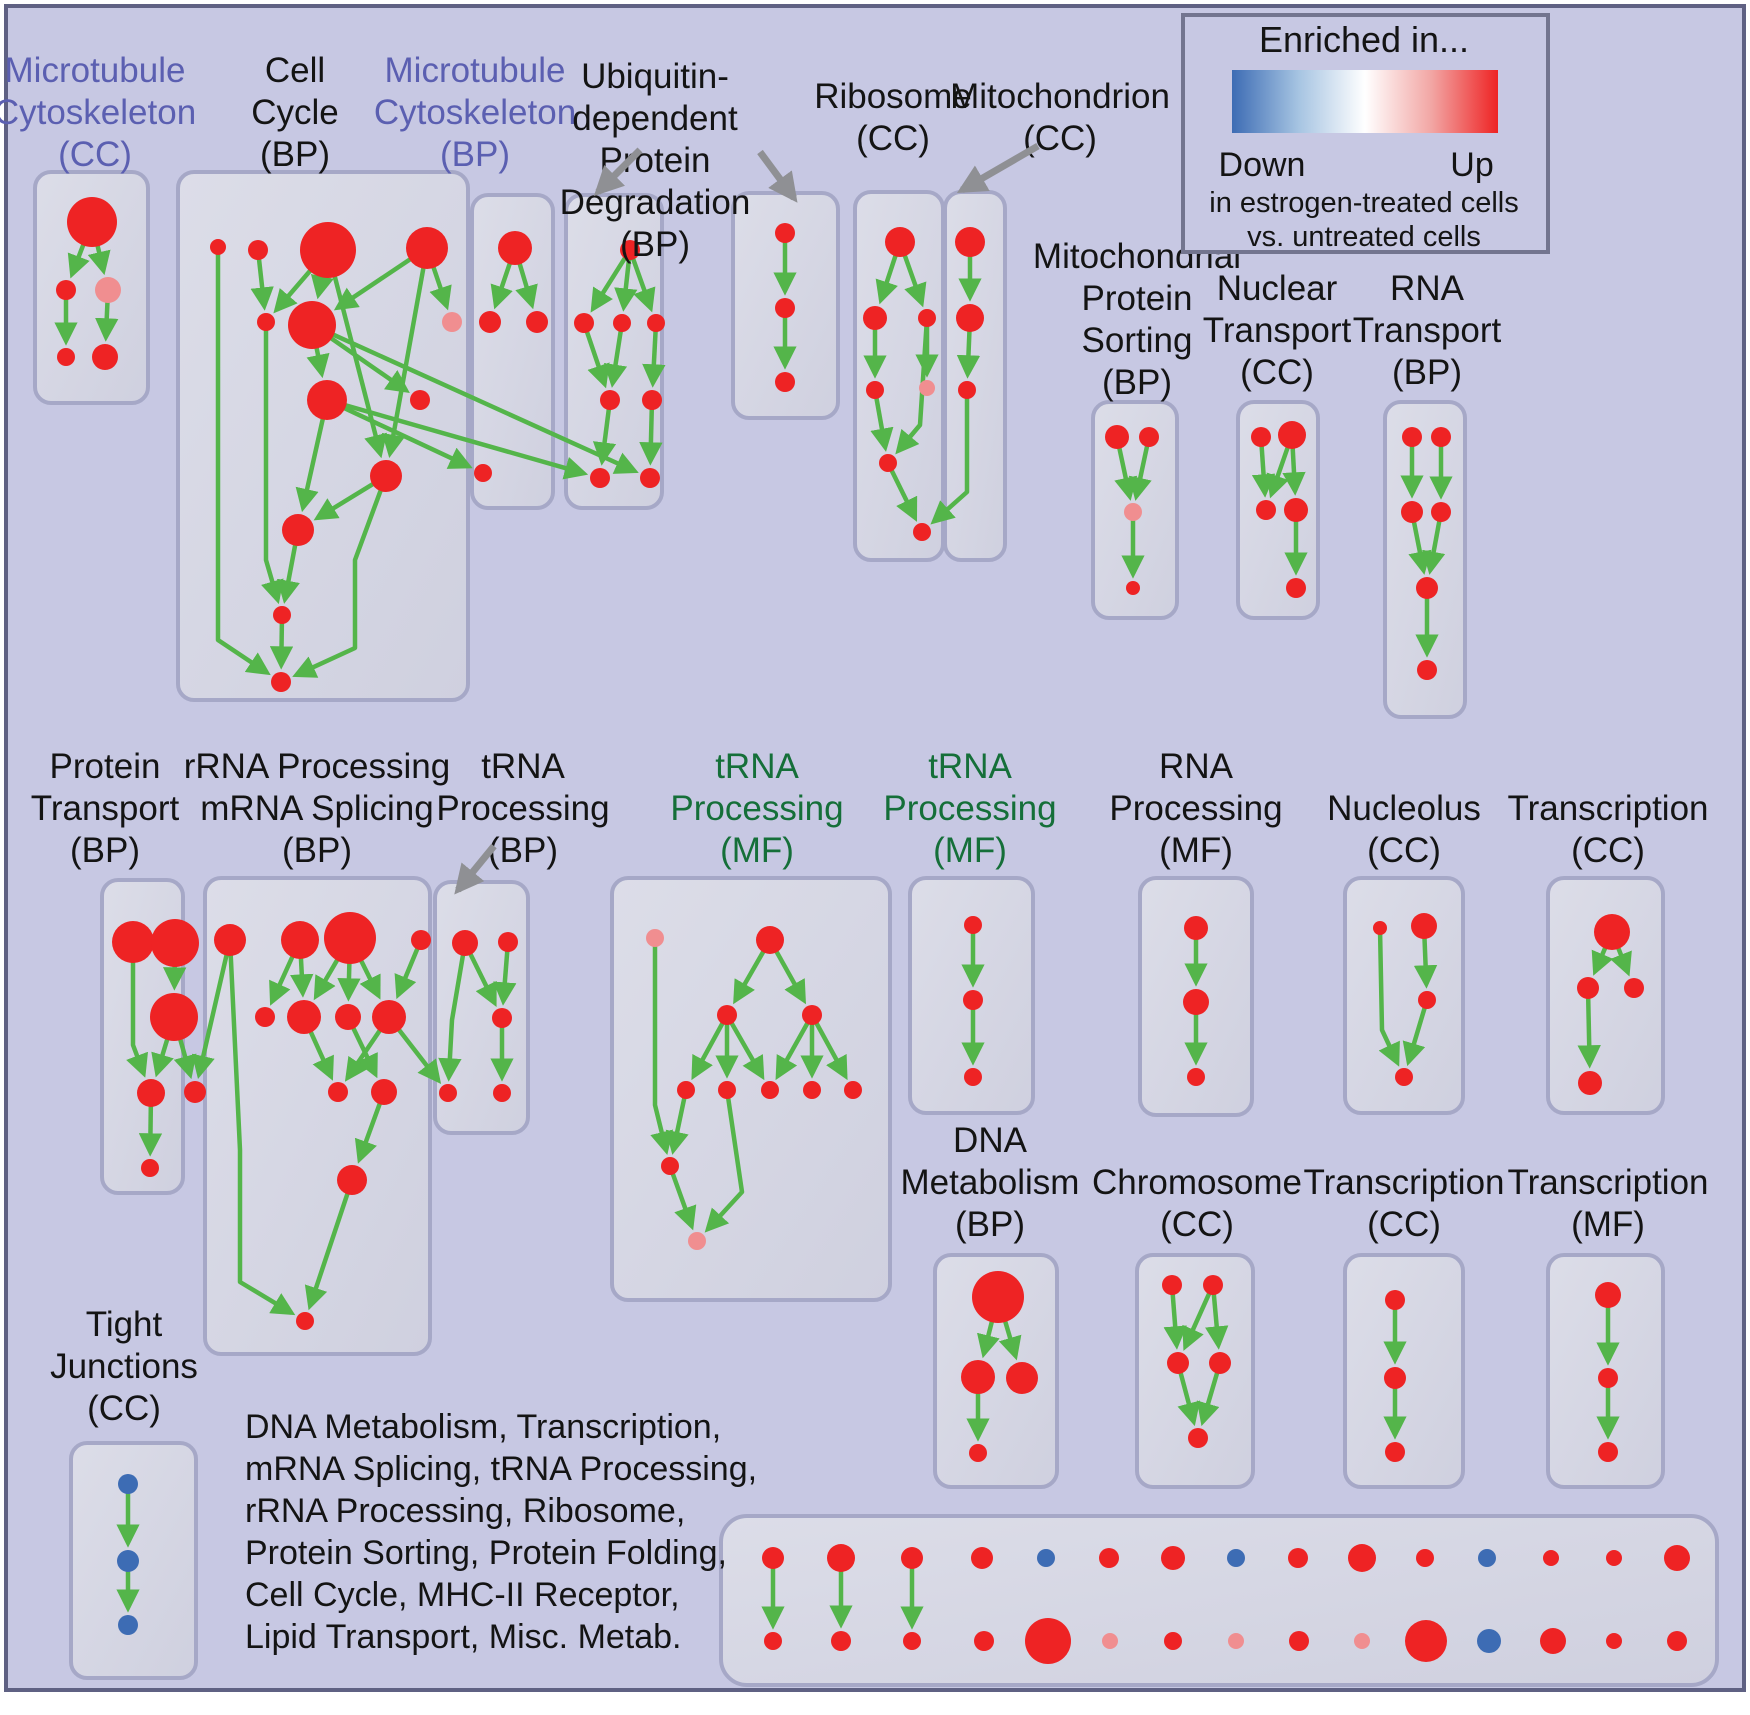 This screenshot has width=1750, height=1715. I want to click on node-cc-7-red, so click(327, 400).